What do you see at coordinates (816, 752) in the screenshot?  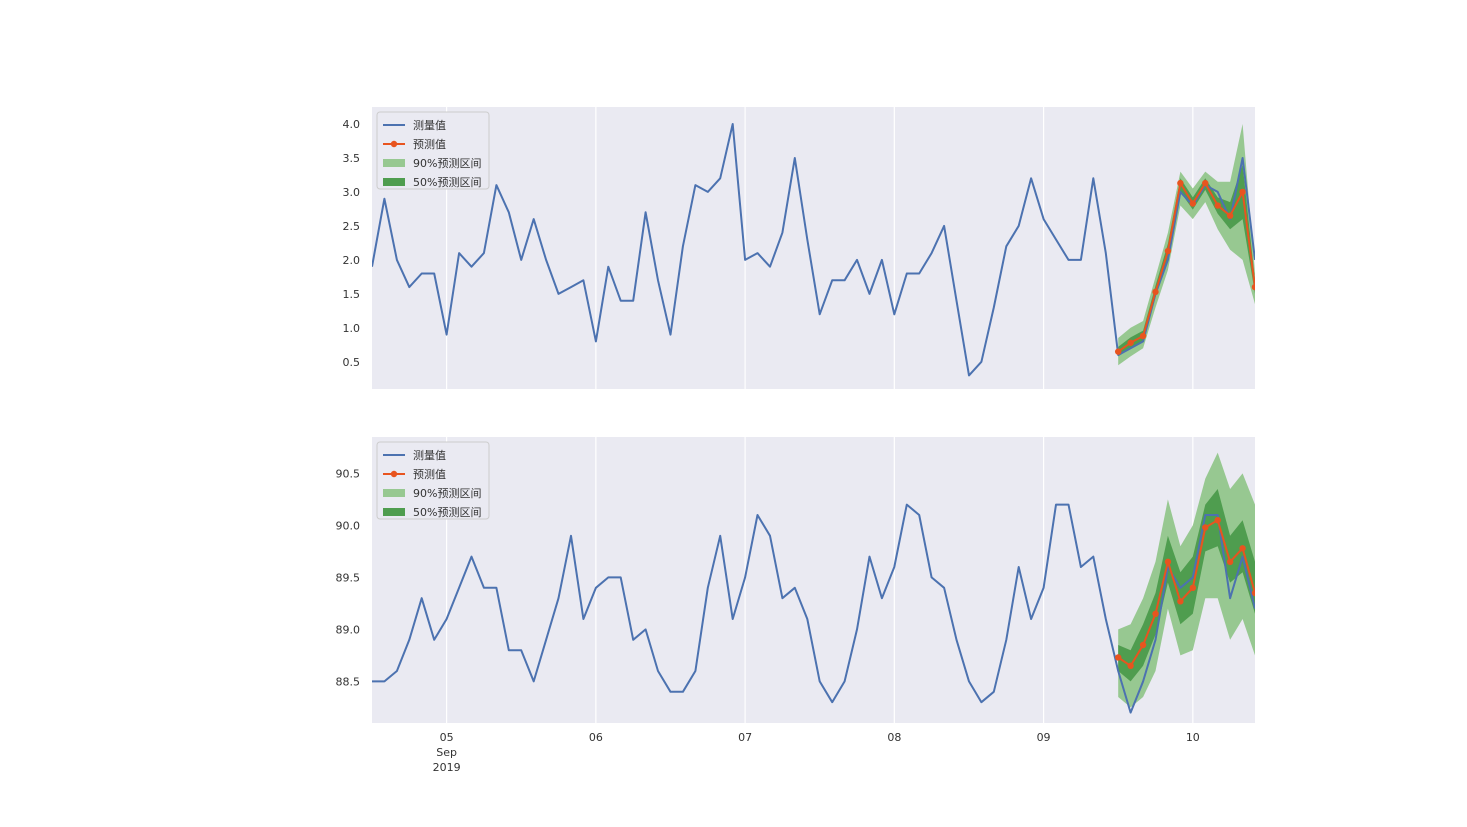 I see `shared-x-axis: Sep 2019 05 06 07 08 09 10` at bounding box center [816, 752].